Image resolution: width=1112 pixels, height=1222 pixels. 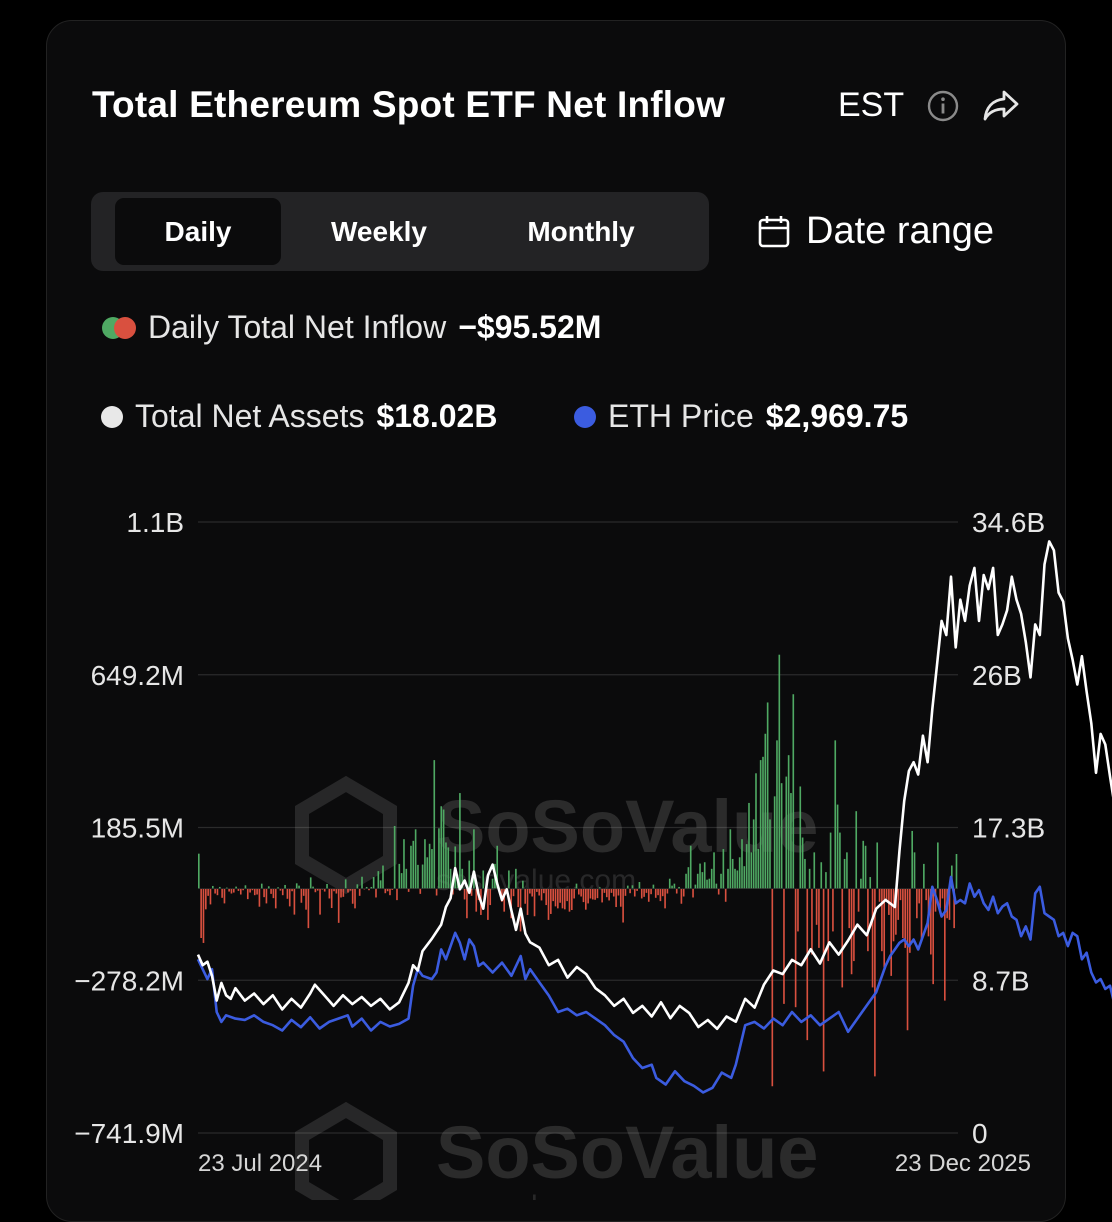 What do you see at coordinates (1001, 105) in the screenshot?
I see `share-arrow-icon` at bounding box center [1001, 105].